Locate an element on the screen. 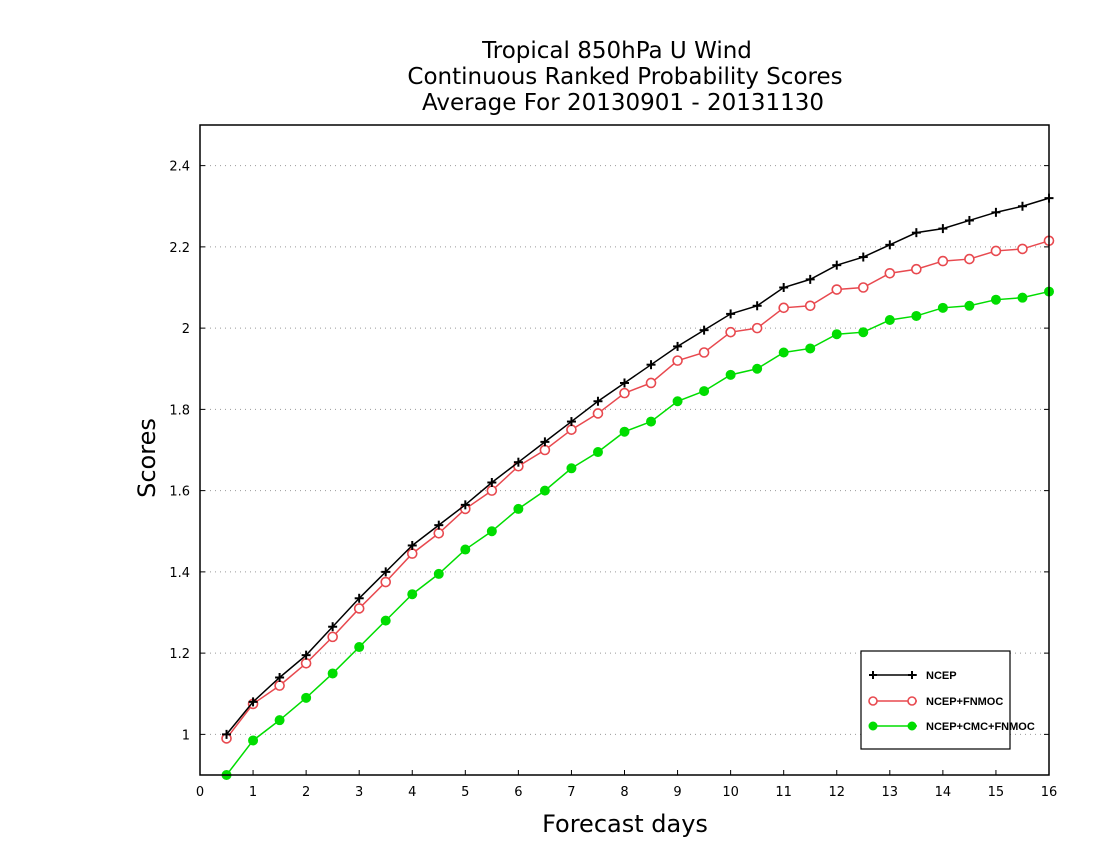 The width and height of the screenshot is (1100, 850). x-axis-label: Forecast days is located at coordinates (625, 824).